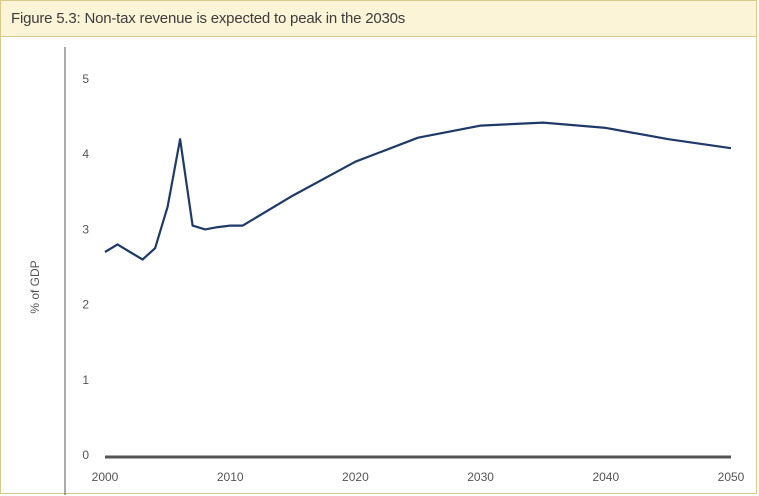 This screenshot has width=759, height=496. Describe the element at coordinates (85, 79) in the screenshot. I see `y-tick-label: 5` at that location.